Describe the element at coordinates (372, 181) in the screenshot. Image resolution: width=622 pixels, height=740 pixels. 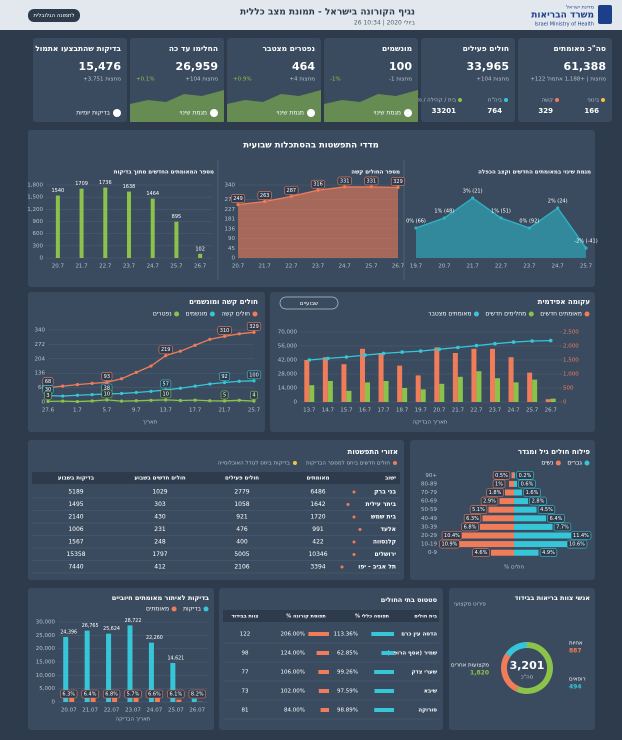
I see `data-label: 331` at that location.